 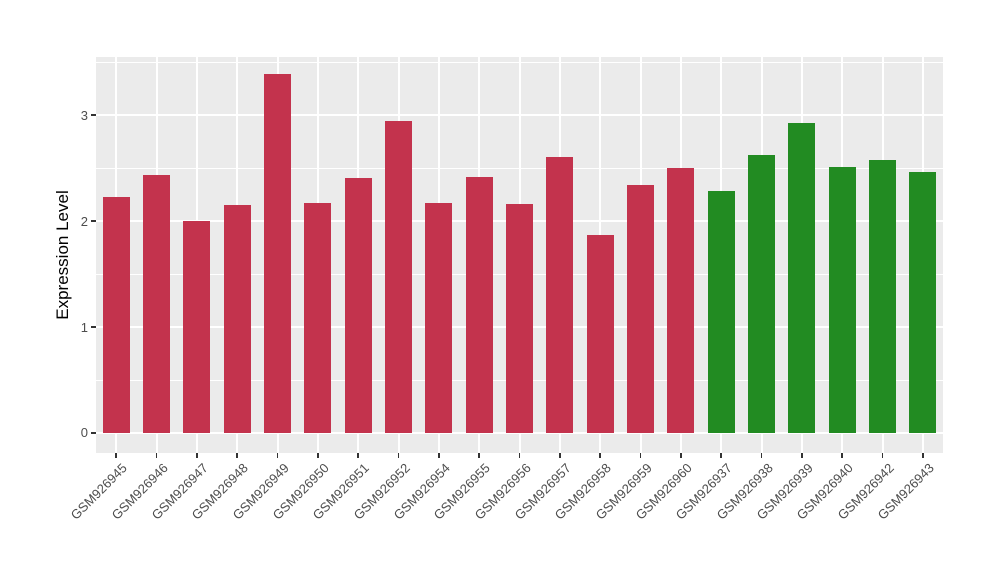 What do you see at coordinates (237, 319) in the screenshot?
I see `bar-GSM926948` at bounding box center [237, 319].